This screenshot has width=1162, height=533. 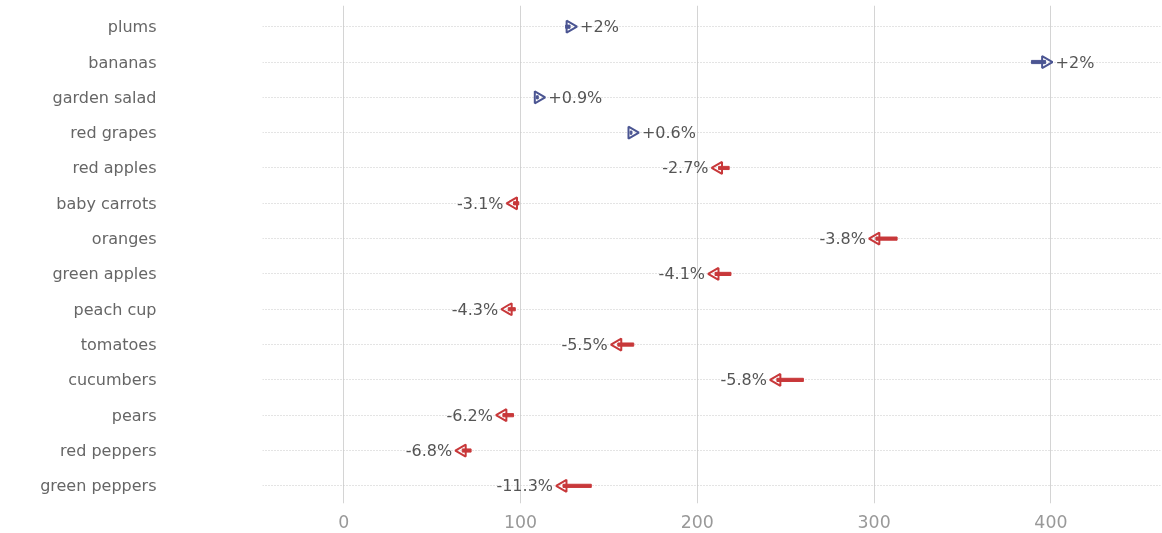 I want to click on y-tick-label: oranges, so click(x=124, y=239).